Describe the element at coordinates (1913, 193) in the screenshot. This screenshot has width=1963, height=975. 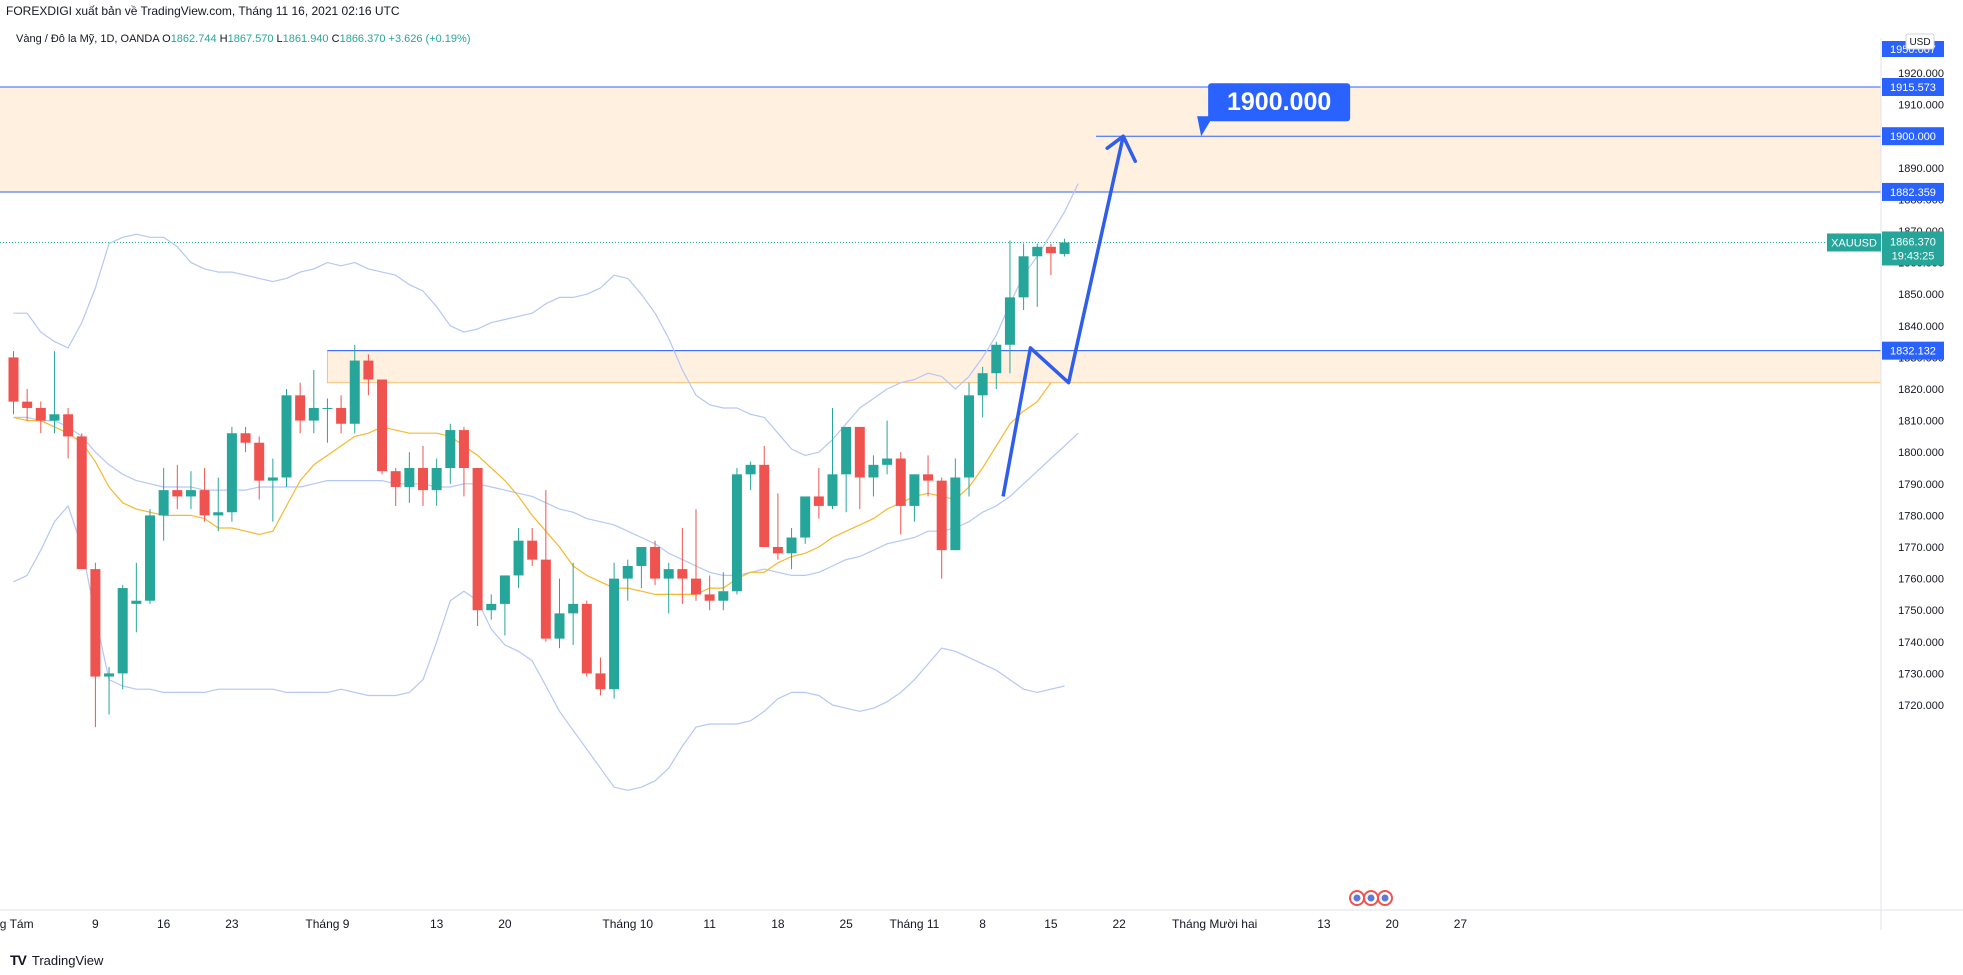
I see `price-level-badge: 1882.359` at that location.